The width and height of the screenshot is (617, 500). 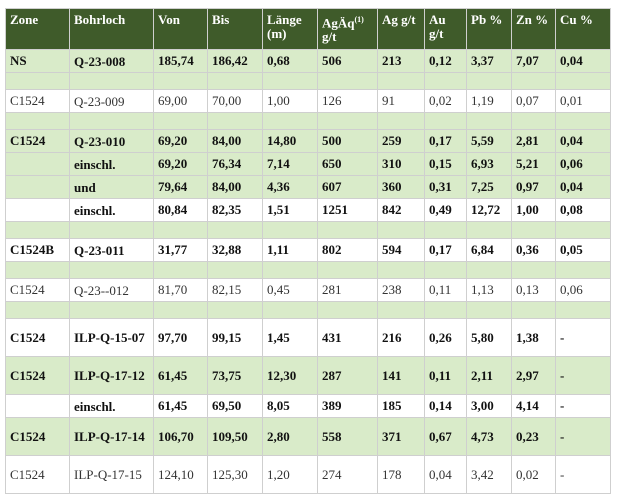 What do you see at coordinates (401, 406) in the screenshot?
I see `cell-ag: 185` at bounding box center [401, 406].